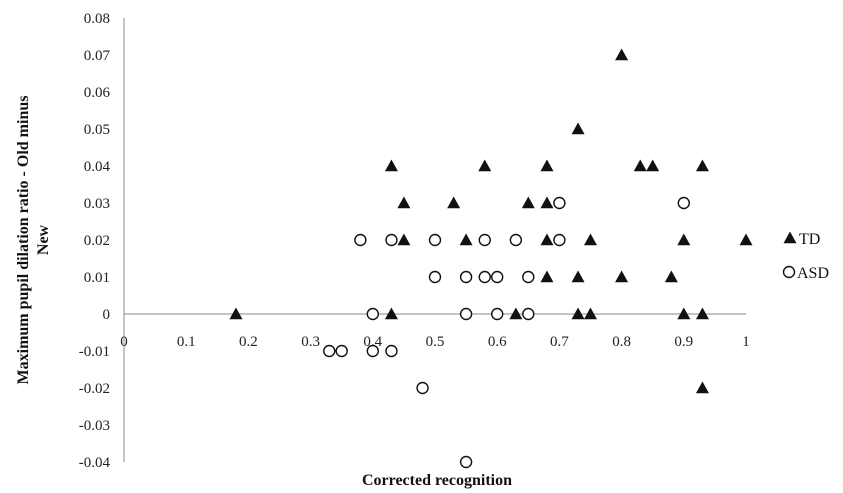 The width and height of the screenshot is (843, 493). I want to click on x-tick-labels: 0 0.1 0.2 0.3 0.4 0.5 0.6 0.7 0.8 0.9 1, so click(435, 342).